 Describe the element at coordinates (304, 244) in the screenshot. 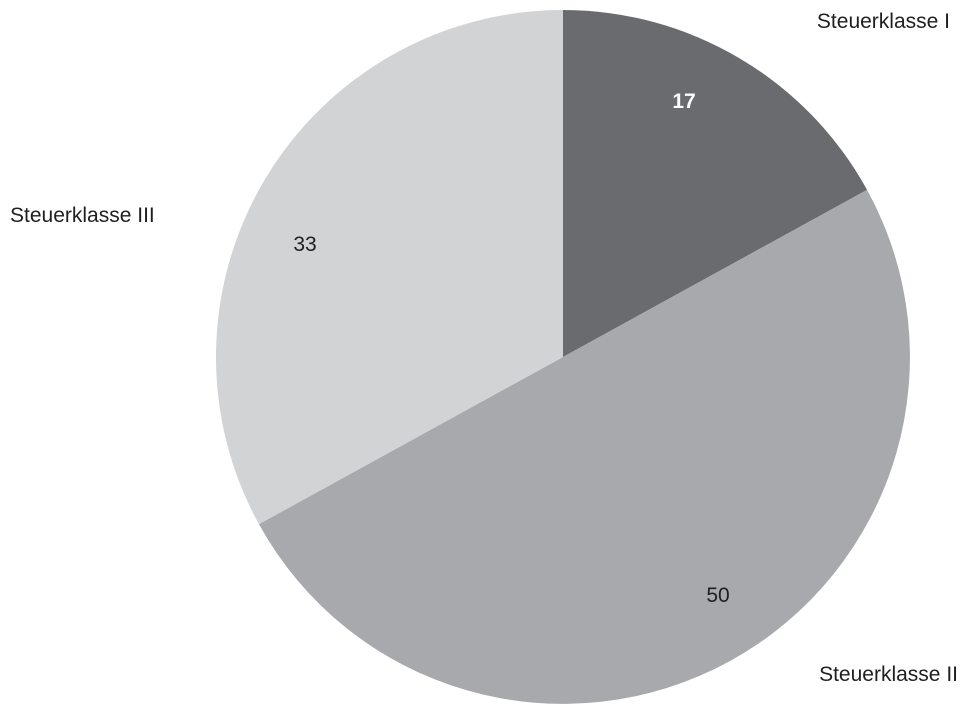

I see `value-label-steuerklasse-iii: 33` at that location.